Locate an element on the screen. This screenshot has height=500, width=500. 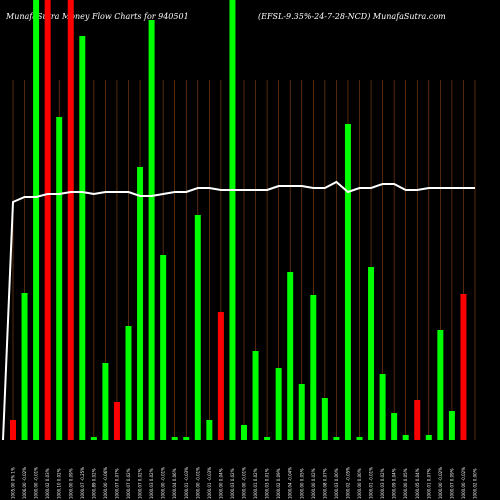
tick-label: 1000.00 0.02% is located at coordinates (313, 483).